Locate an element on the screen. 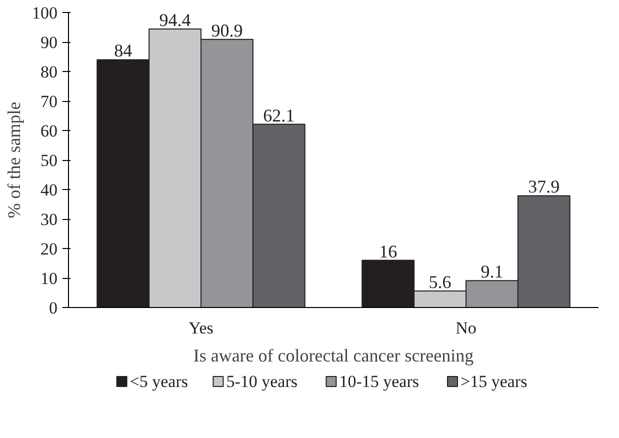  x-tick-label: Yes is located at coordinates (201, 328).